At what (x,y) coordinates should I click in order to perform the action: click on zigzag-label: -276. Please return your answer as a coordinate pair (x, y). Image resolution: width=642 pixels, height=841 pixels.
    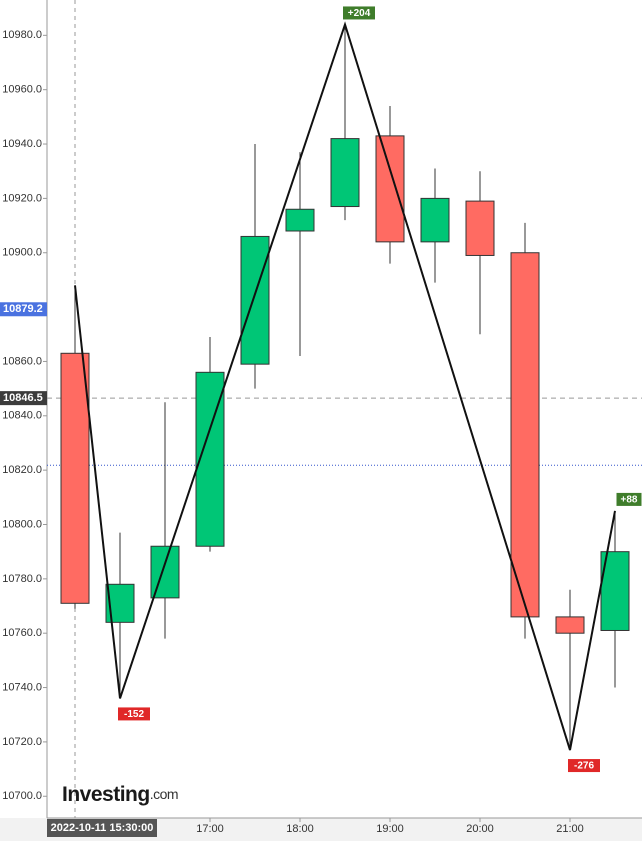
    Looking at the image, I should click on (584, 766).